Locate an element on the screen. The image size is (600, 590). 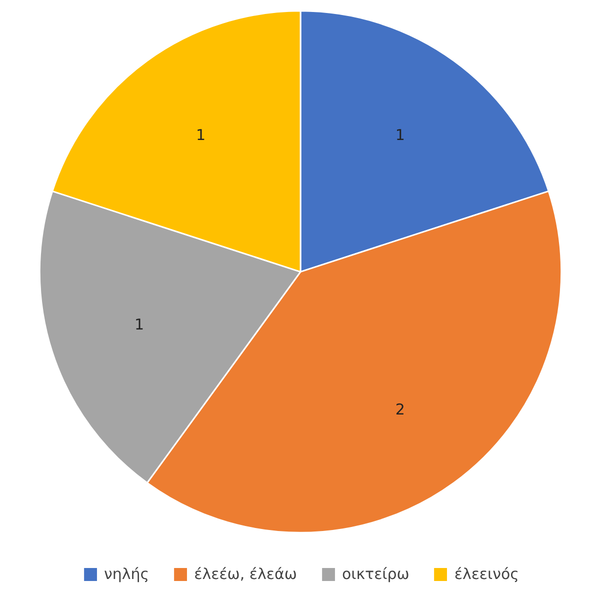
data-label: 2 is located at coordinates (400, 409).